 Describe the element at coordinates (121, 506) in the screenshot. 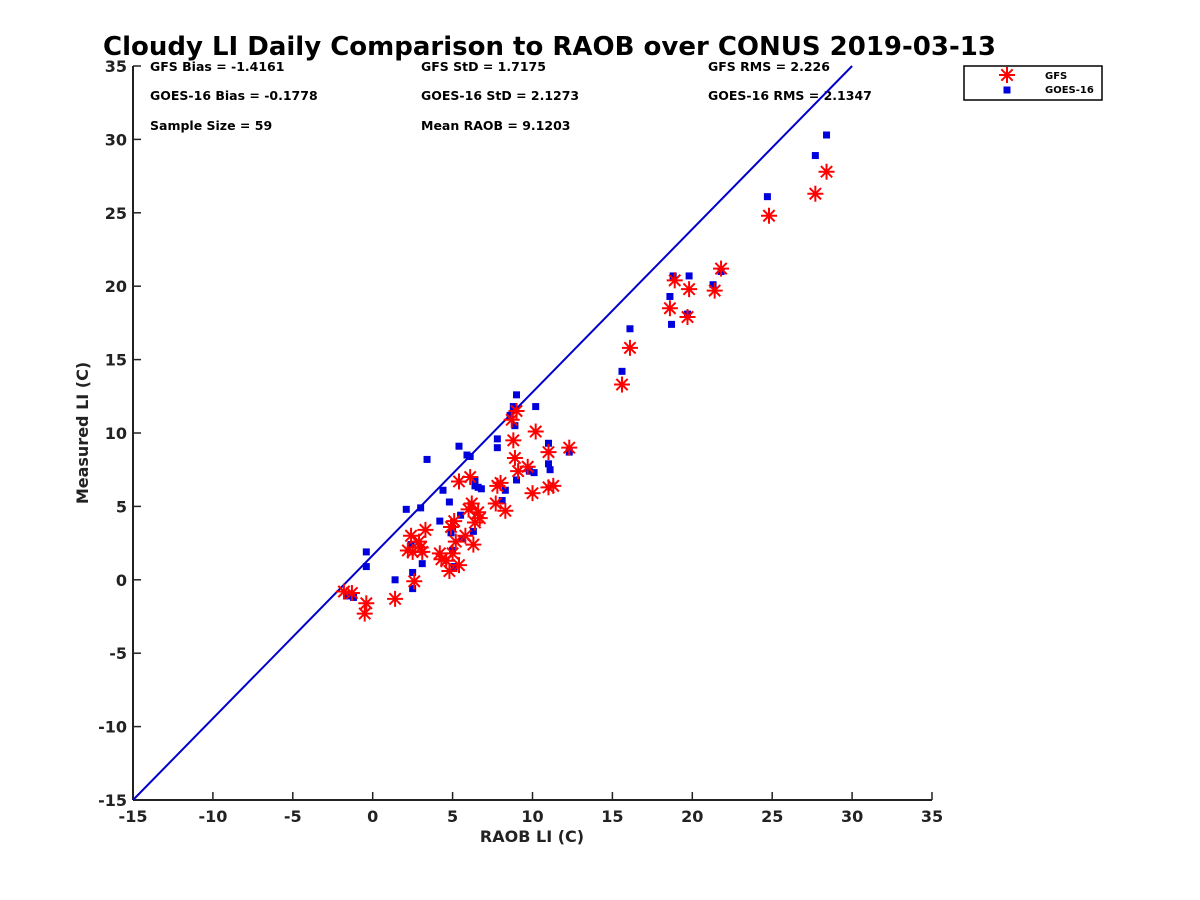

I see `y-tick-label: 5` at that location.